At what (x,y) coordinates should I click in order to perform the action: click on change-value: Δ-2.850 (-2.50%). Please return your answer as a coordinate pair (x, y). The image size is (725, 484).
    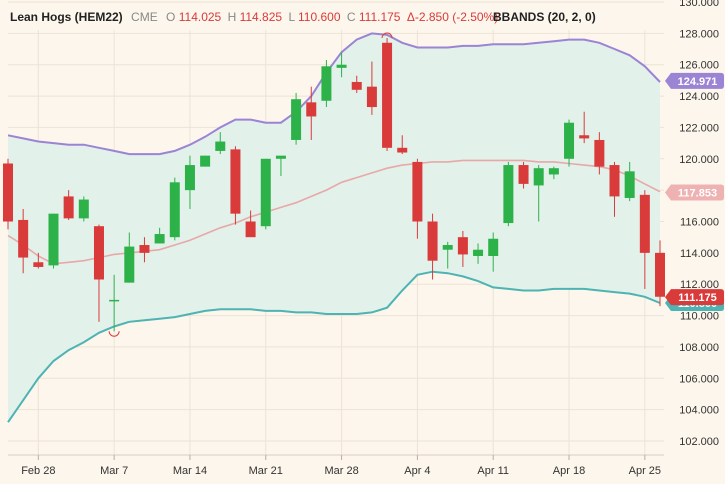
    Looking at the image, I should click on (452, 17).